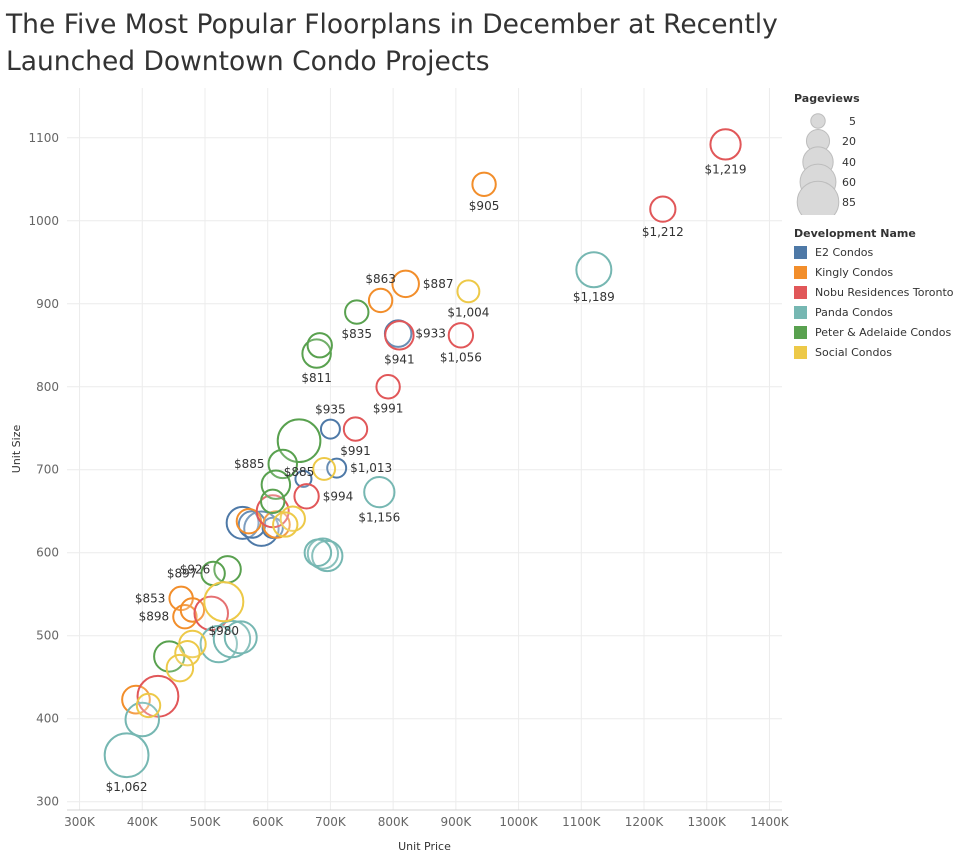 This screenshot has height=861, width=963. What do you see at coordinates (645, 822) in the screenshot?
I see `x-tick-label: 1200K` at bounding box center [645, 822].